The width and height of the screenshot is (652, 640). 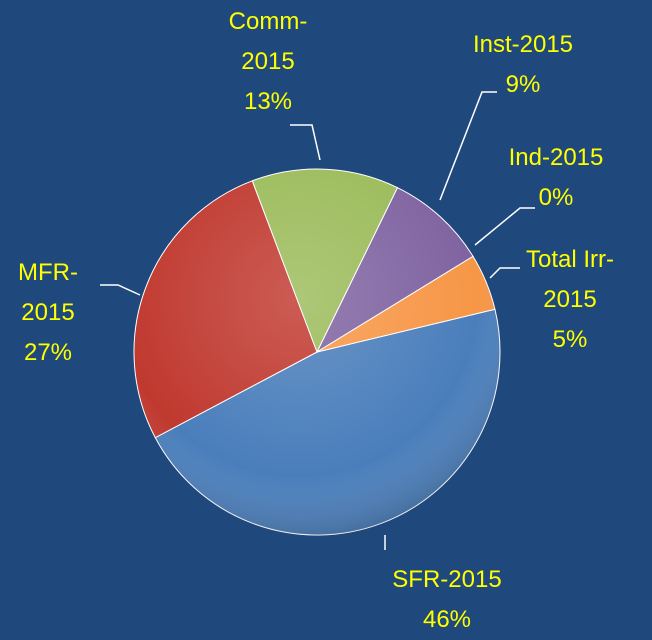 I want to click on slice-label: Ind-2015 0%, so click(x=556, y=178).